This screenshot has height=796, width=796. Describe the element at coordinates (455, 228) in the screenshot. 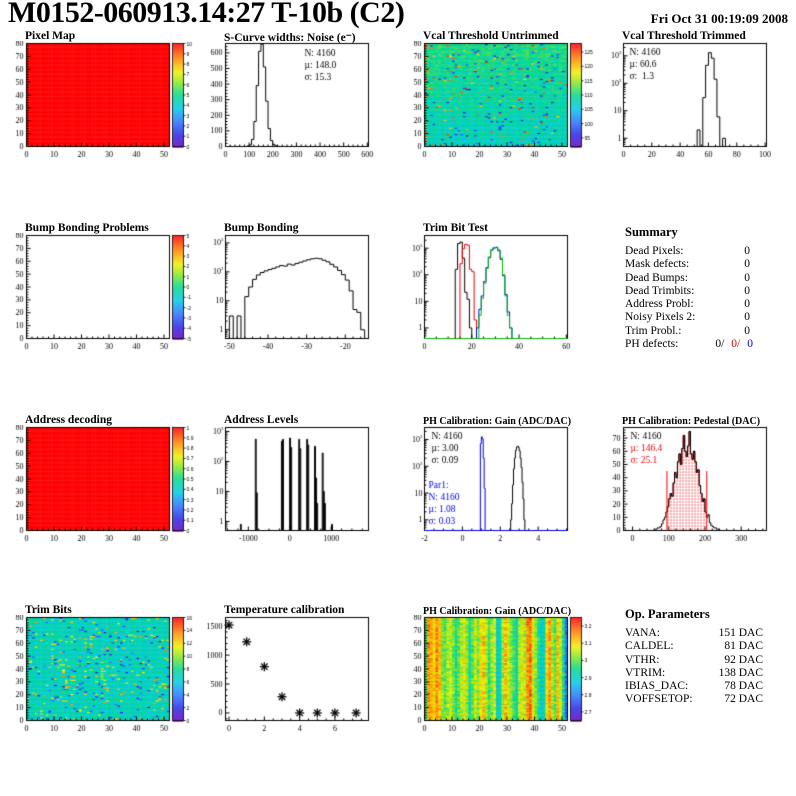

I see `plot-title: Trim Bit Test` at that location.